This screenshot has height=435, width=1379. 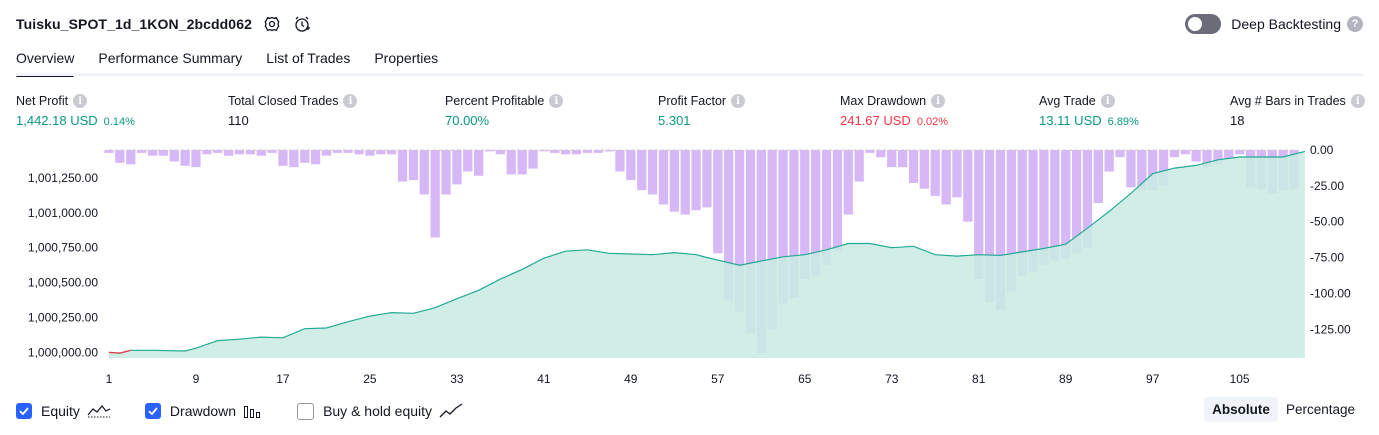 I want to click on right-axis: 0.00 -25.00 -50.00 -75.00 -100.00 -125.00, so click(x=1330, y=239).